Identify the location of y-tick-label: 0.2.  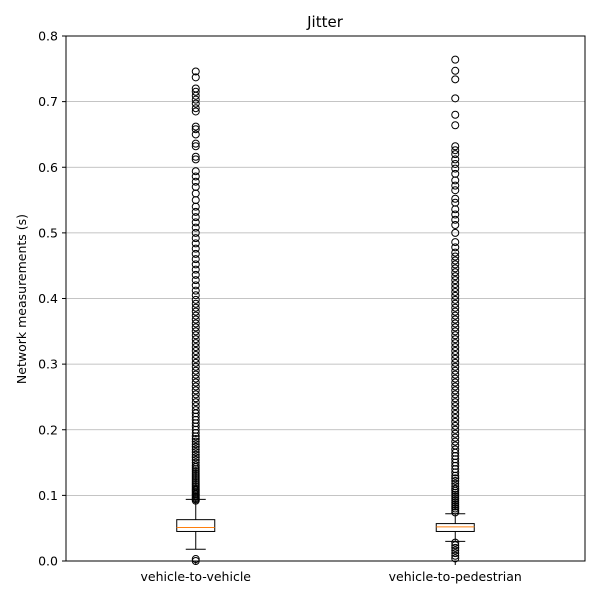
(48, 429).